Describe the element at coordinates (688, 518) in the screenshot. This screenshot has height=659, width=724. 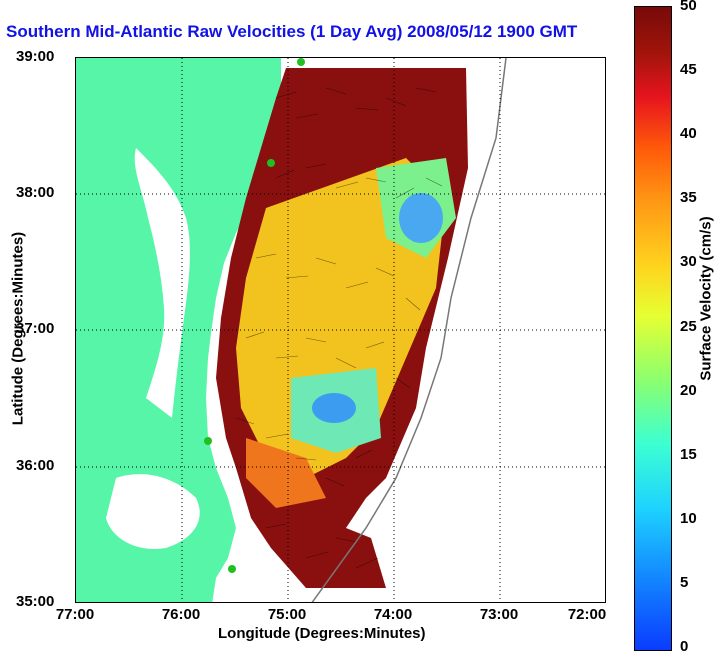
I see `colorbar-tick: 10` at that location.